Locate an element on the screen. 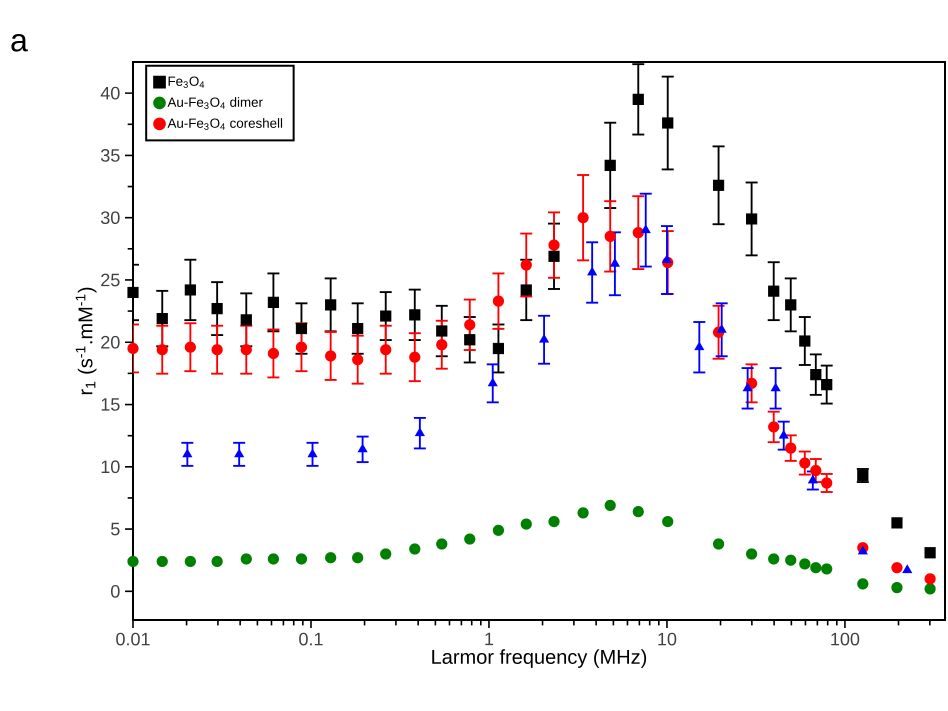  y-tick-label: 15 is located at coordinates (111, 404).